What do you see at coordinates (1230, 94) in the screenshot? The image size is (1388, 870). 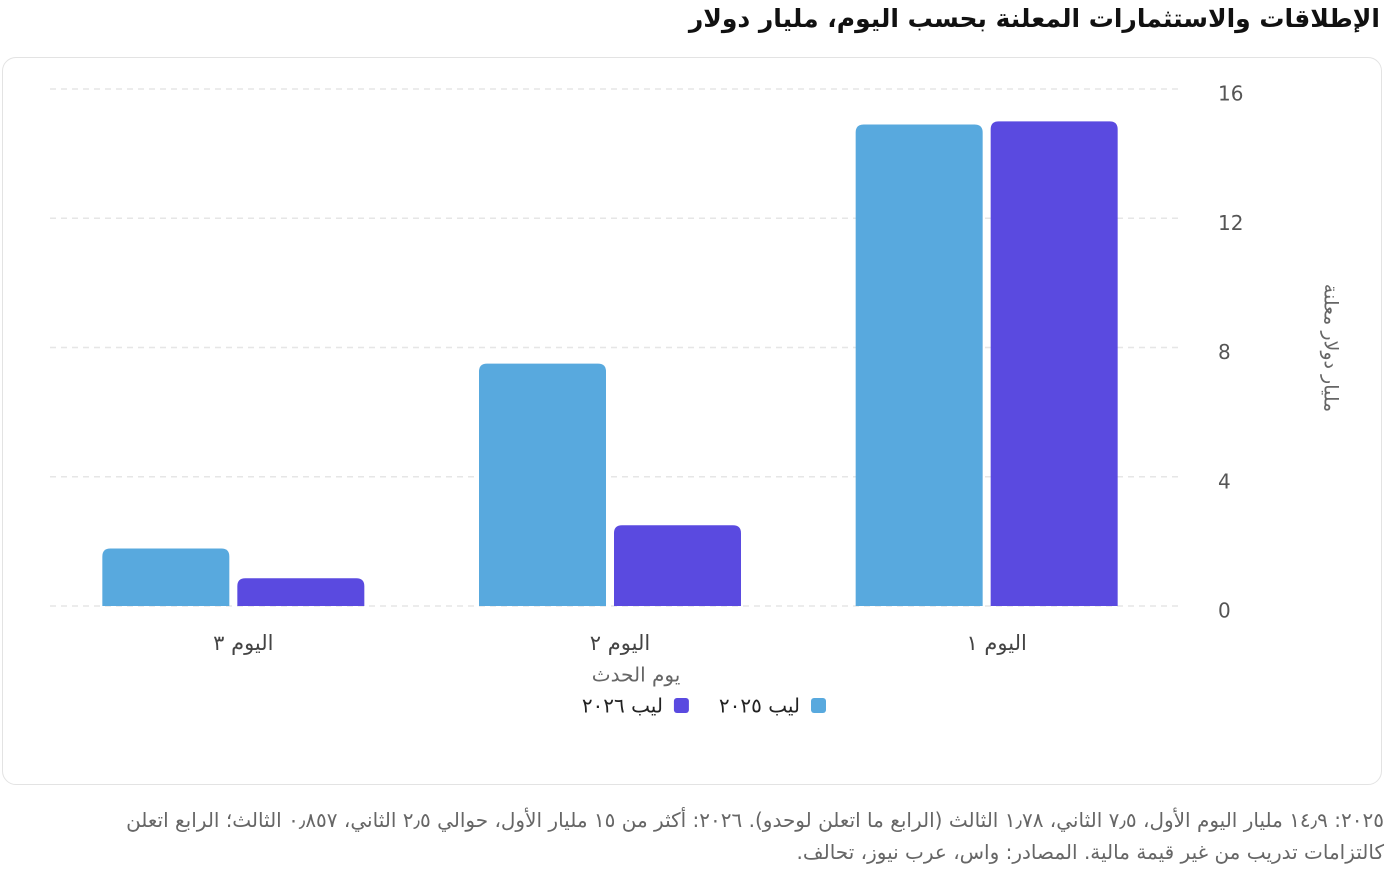 I see `y-tick-label: 16` at bounding box center [1230, 94].